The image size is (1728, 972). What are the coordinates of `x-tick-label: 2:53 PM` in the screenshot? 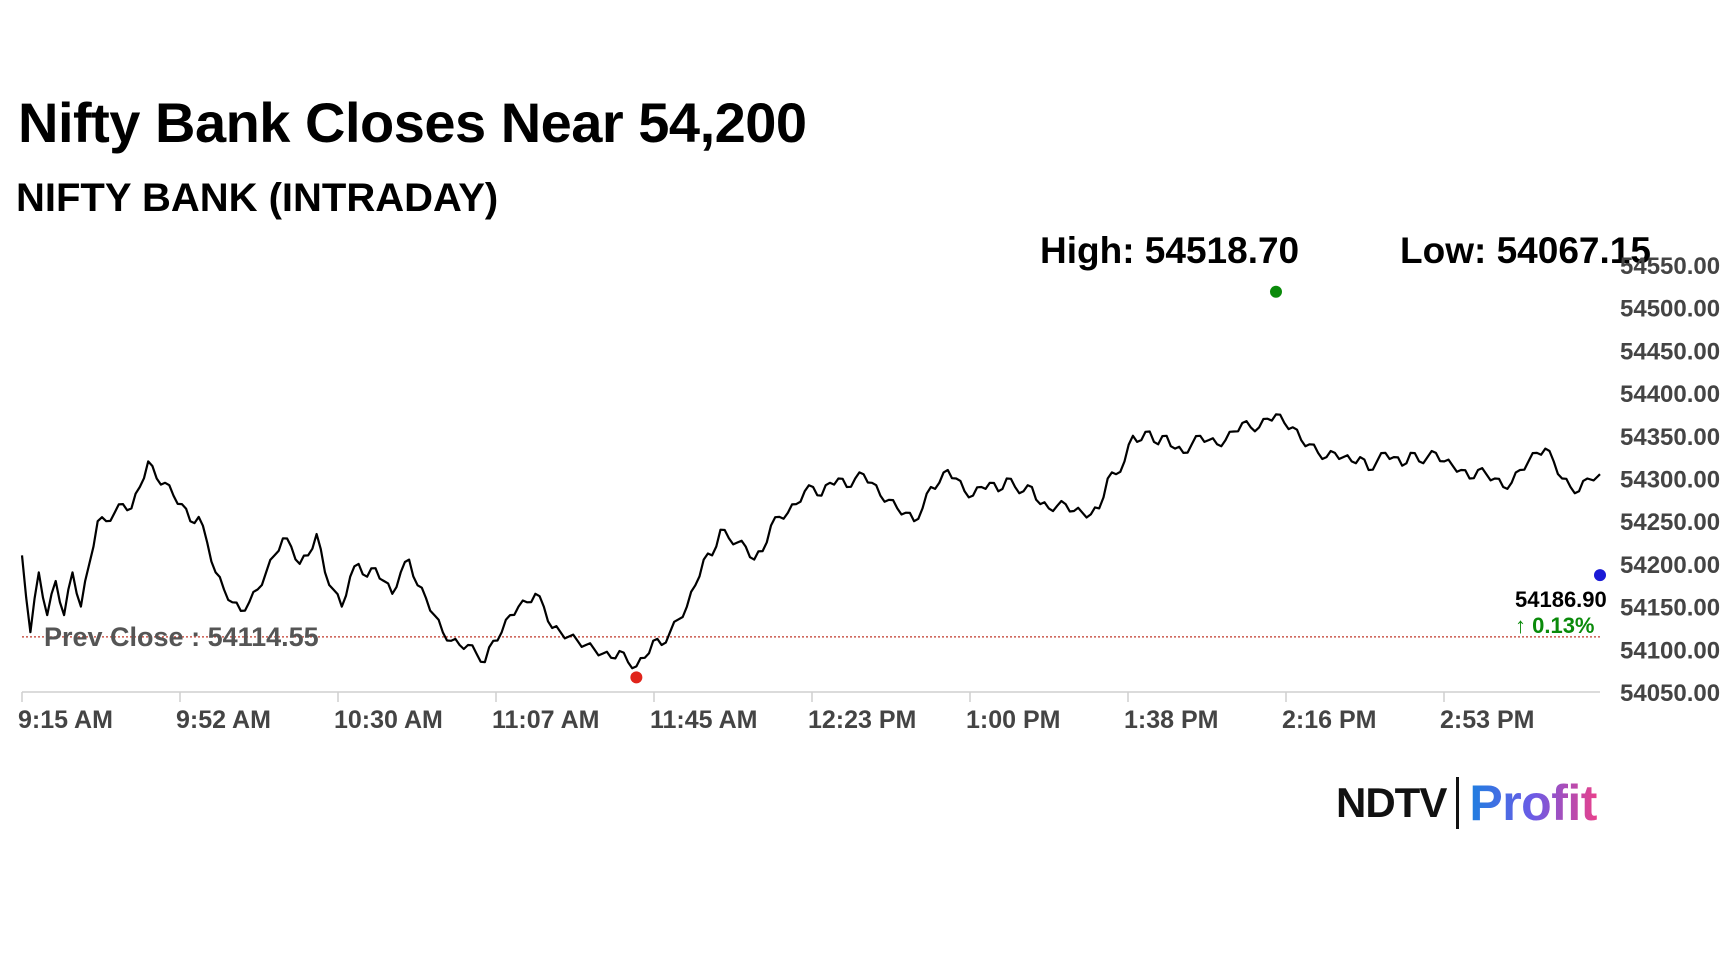 It's located at (1487, 720).